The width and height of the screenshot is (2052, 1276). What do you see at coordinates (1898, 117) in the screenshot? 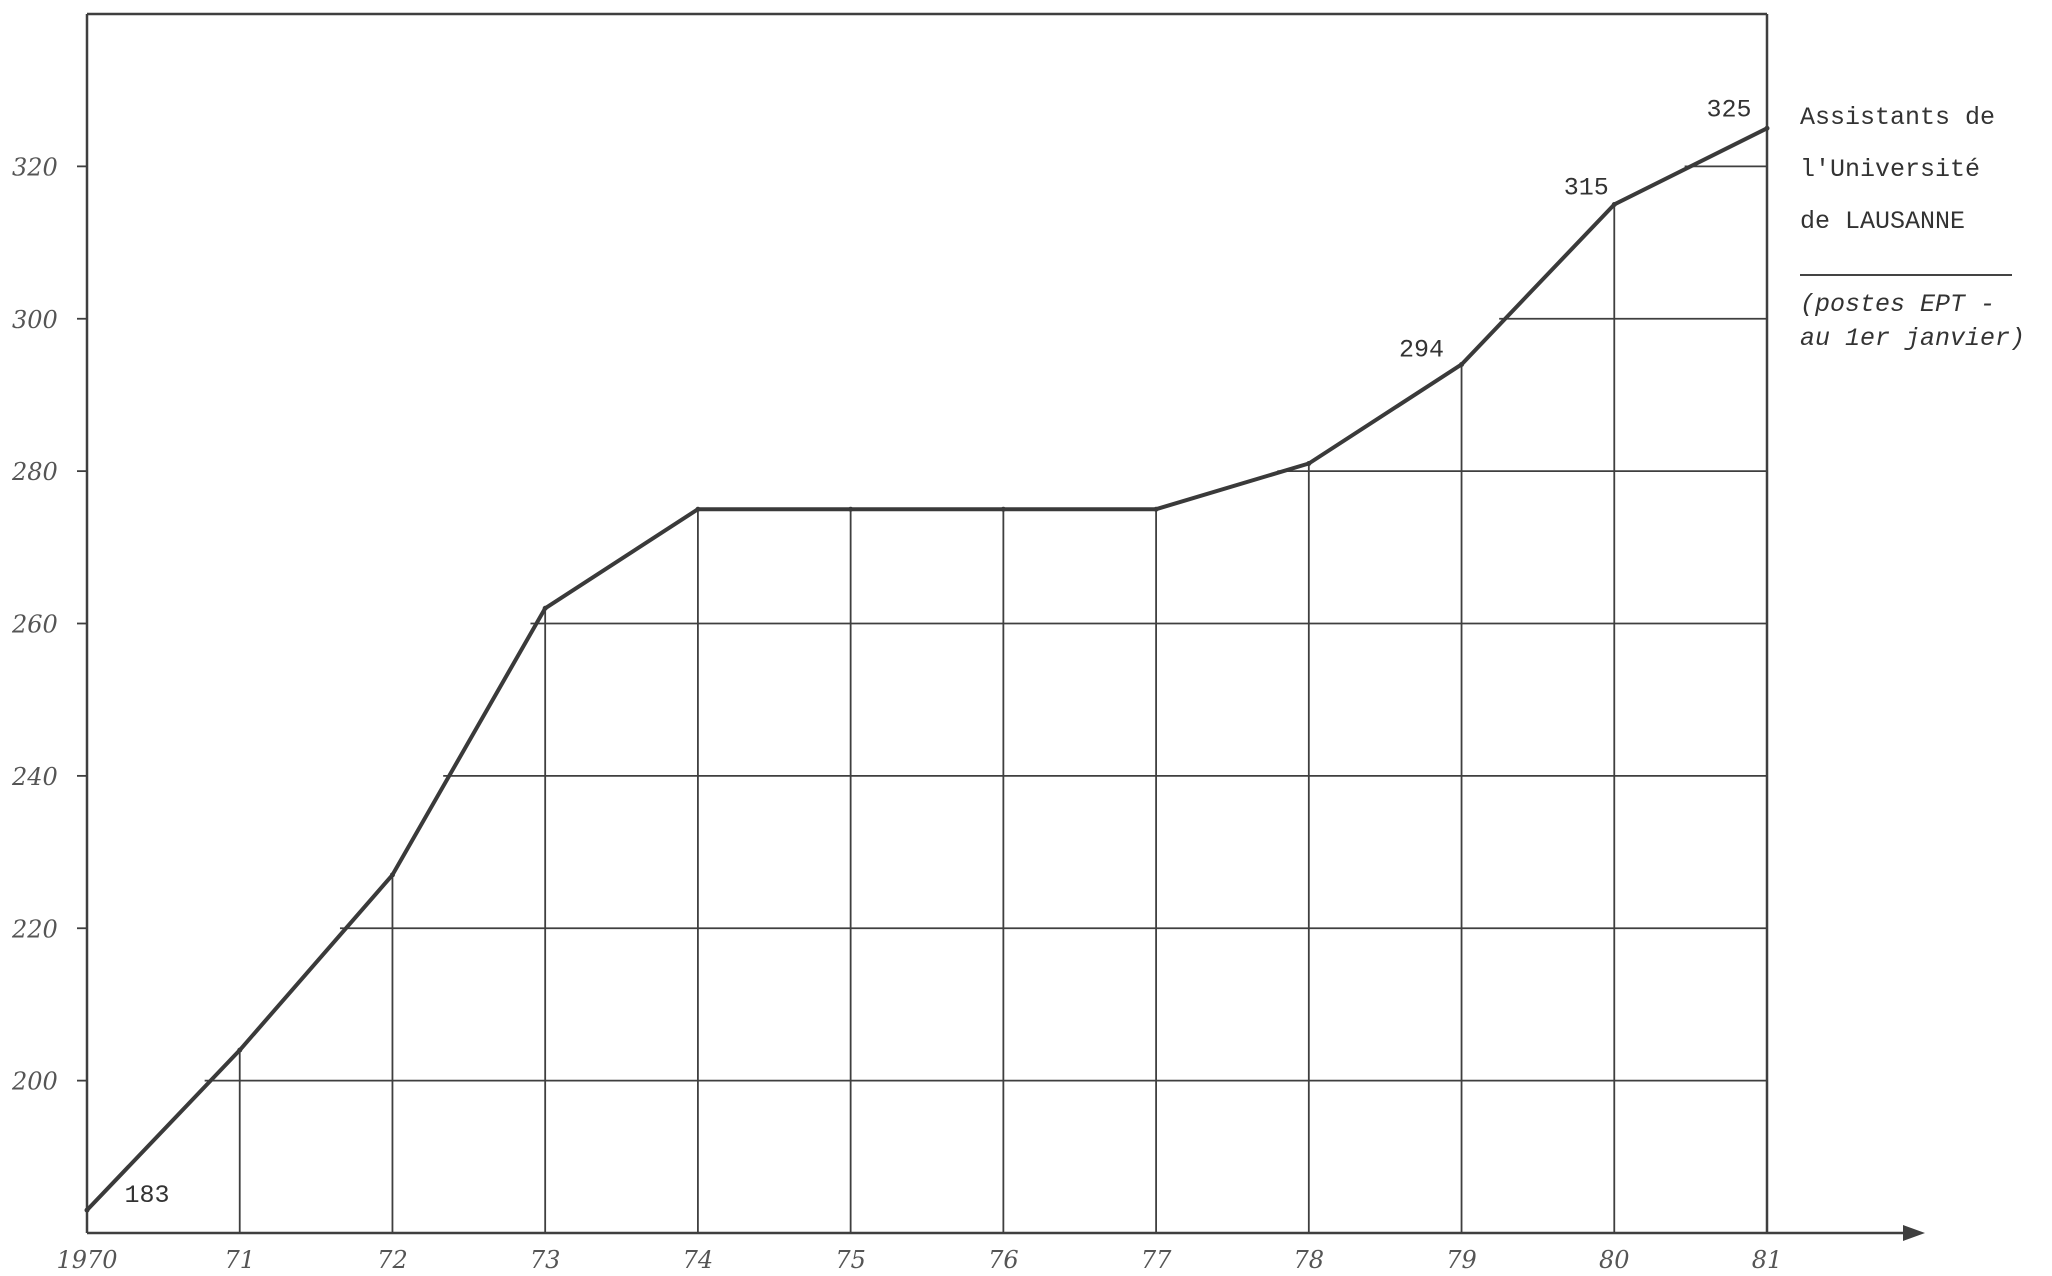
I see `legend-line-1: Assistants de` at bounding box center [1898, 117].